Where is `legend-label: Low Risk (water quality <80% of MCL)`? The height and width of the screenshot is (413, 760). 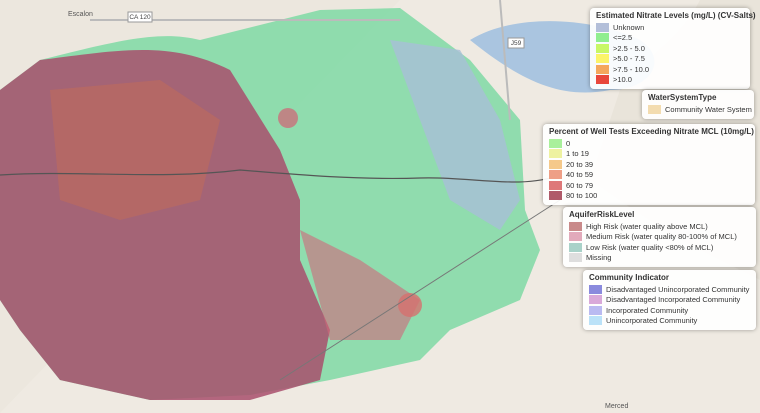 legend-label: Low Risk (water quality <80% of MCL) is located at coordinates (650, 247).